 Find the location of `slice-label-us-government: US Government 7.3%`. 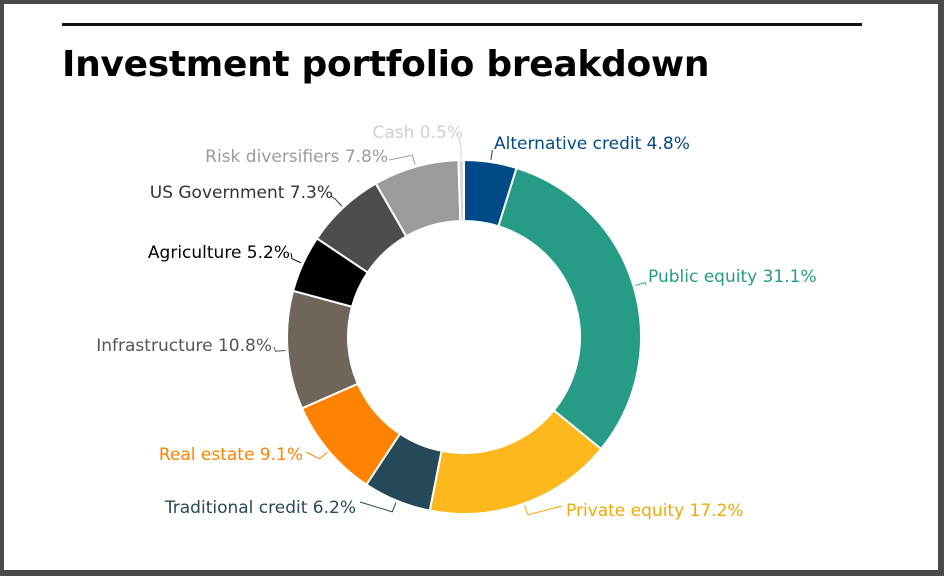

slice-label-us-government: US Government 7.3% is located at coordinates (241, 193).